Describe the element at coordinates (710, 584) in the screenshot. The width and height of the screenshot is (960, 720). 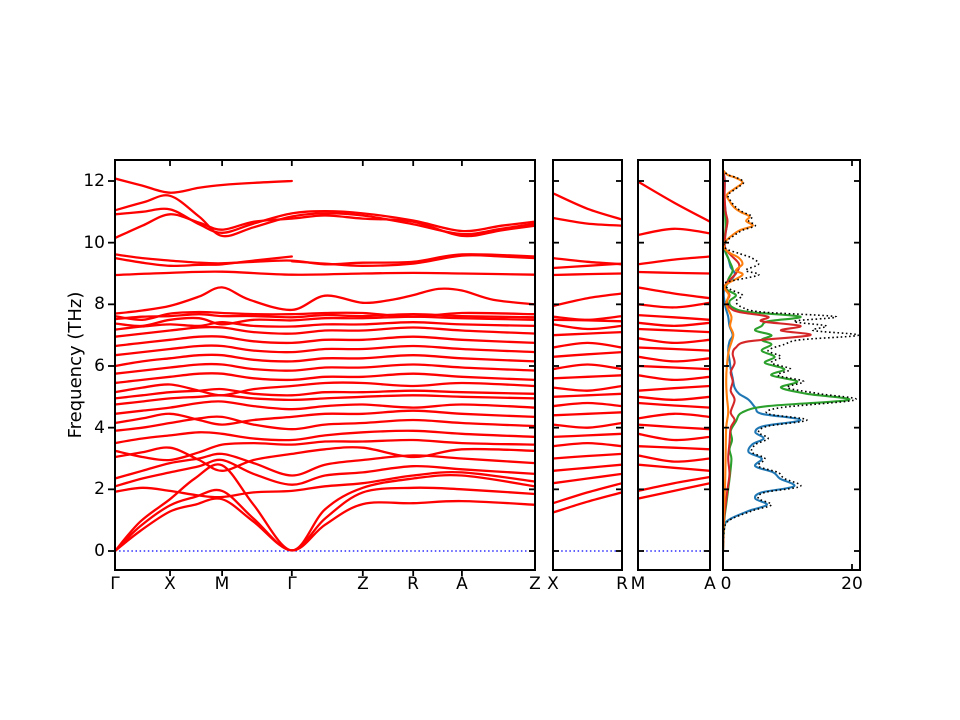
I see `kpoint-label-a-2: A` at that location.